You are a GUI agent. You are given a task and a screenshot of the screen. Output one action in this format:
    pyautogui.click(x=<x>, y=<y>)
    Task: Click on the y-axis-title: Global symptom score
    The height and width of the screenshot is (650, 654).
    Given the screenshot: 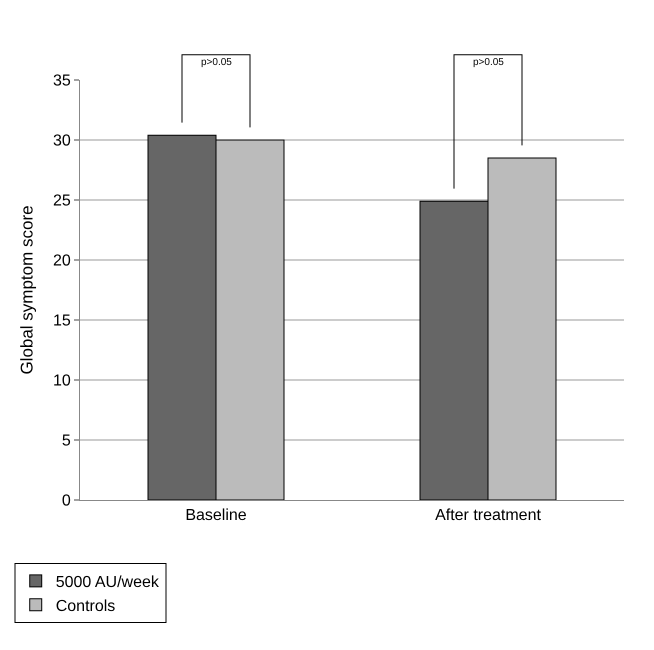 What is the action you would take?
    pyautogui.click(x=27, y=290)
    